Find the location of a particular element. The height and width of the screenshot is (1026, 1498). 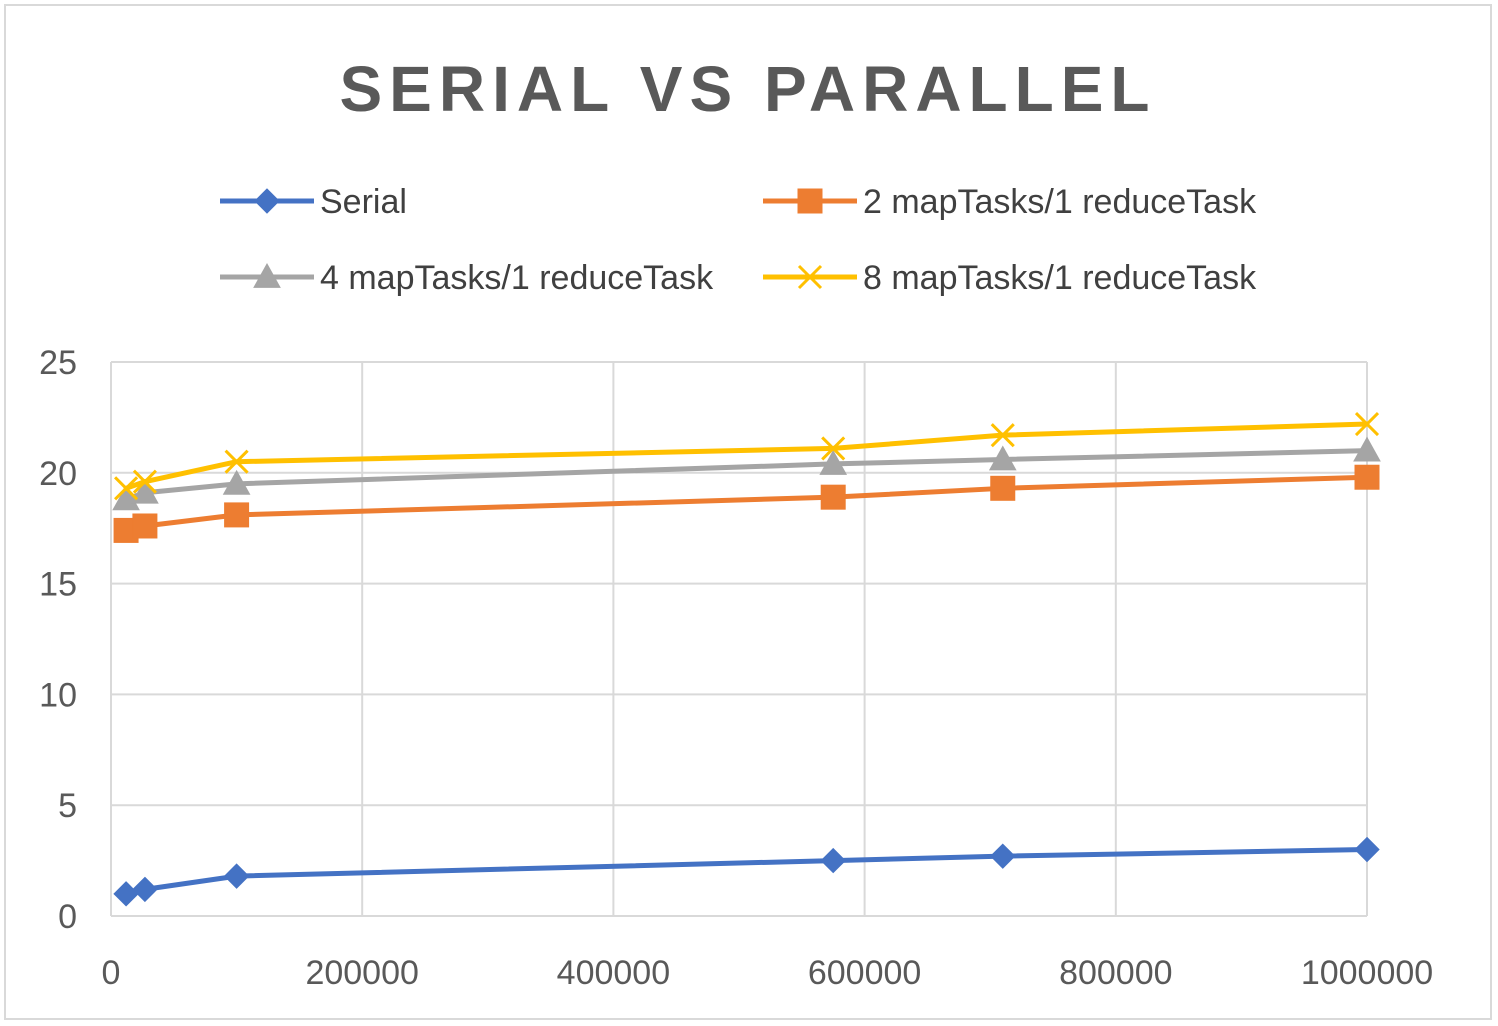

legend-label: Serial is located at coordinates (363, 202).